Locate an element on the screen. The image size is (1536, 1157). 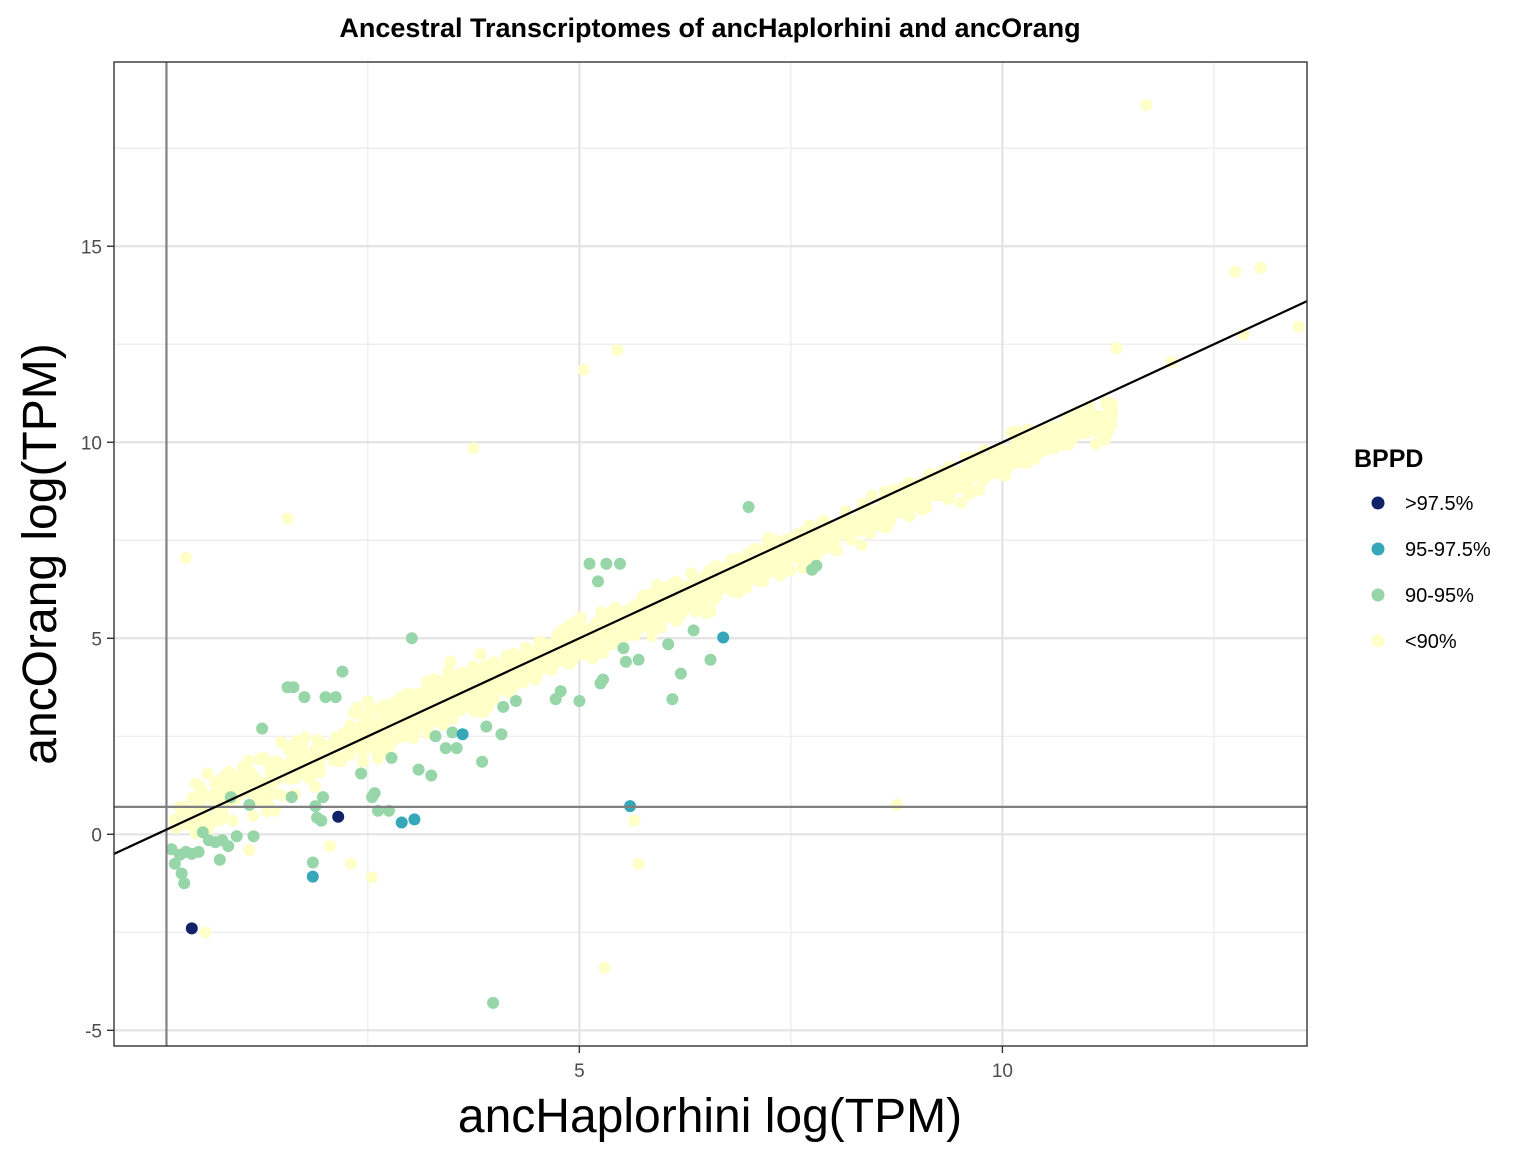
y-axis-label: ancOrang log(TPM) is located at coordinates (40, 553).